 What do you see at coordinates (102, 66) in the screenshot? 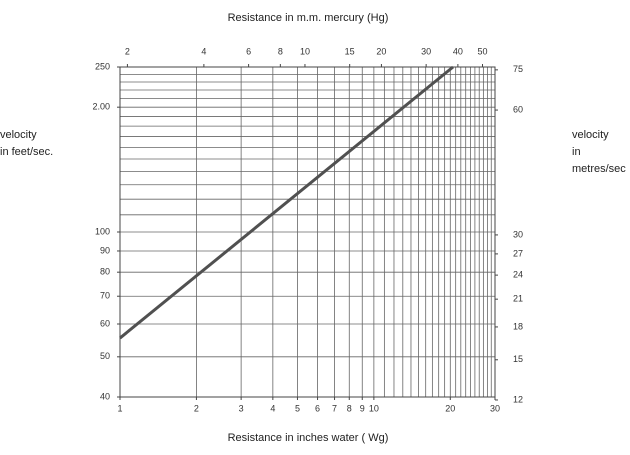
I see `y-tick-label: 250` at bounding box center [102, 66].